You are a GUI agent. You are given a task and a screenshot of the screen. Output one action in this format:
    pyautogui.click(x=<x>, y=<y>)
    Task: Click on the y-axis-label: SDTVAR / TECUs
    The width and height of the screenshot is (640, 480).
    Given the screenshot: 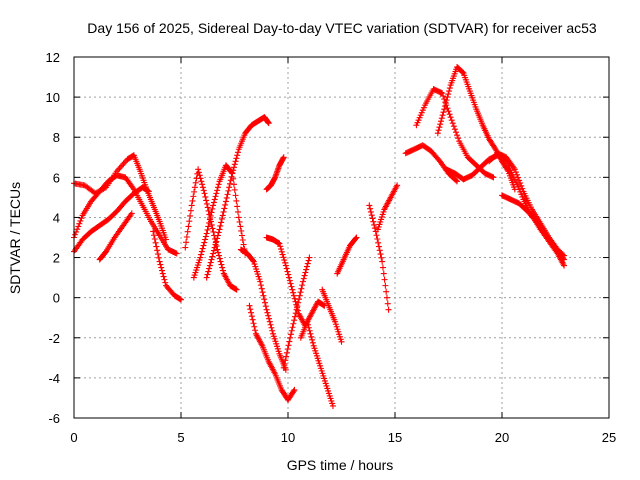 What is the action you would take?
    pyautogui.click(x=15, y=238)
    